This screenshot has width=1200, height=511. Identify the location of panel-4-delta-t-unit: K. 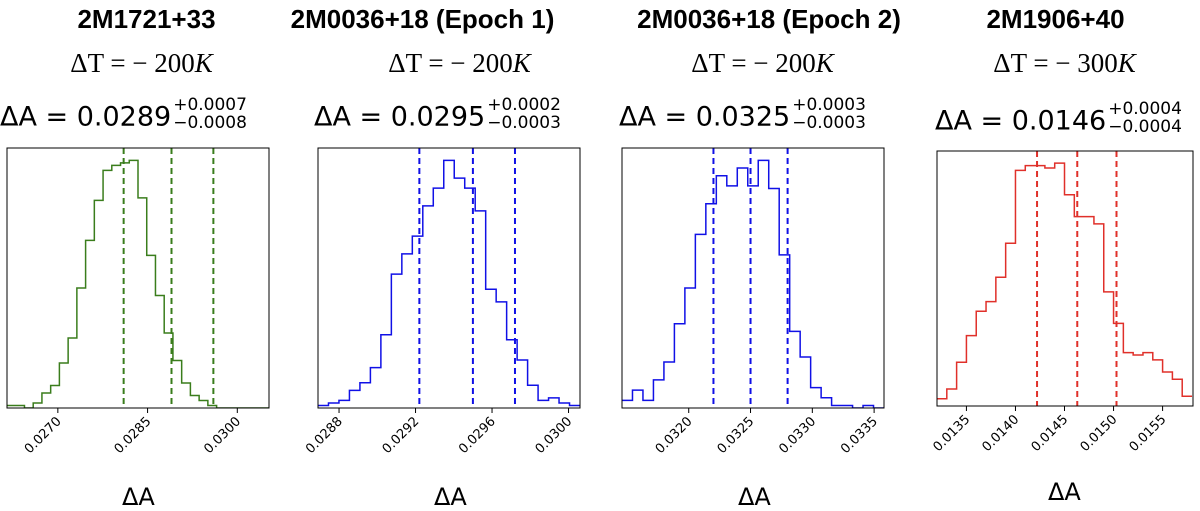
(1126, 63).